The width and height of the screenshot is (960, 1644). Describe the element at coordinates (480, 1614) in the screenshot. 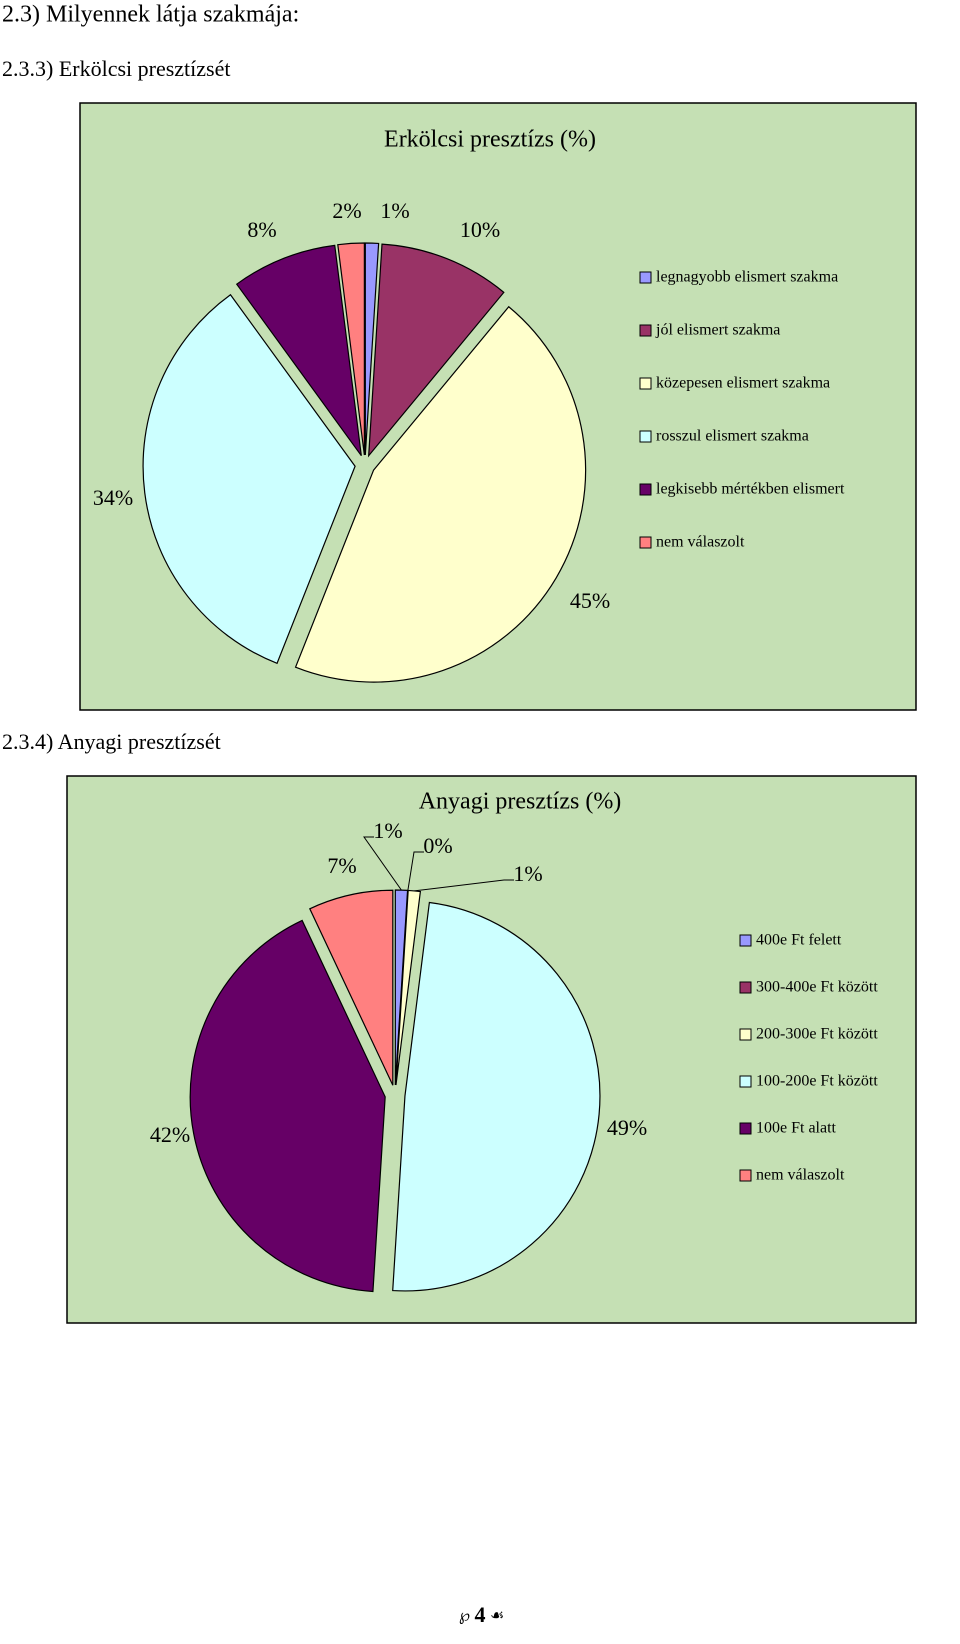

I see `page-number: 4` at that location.